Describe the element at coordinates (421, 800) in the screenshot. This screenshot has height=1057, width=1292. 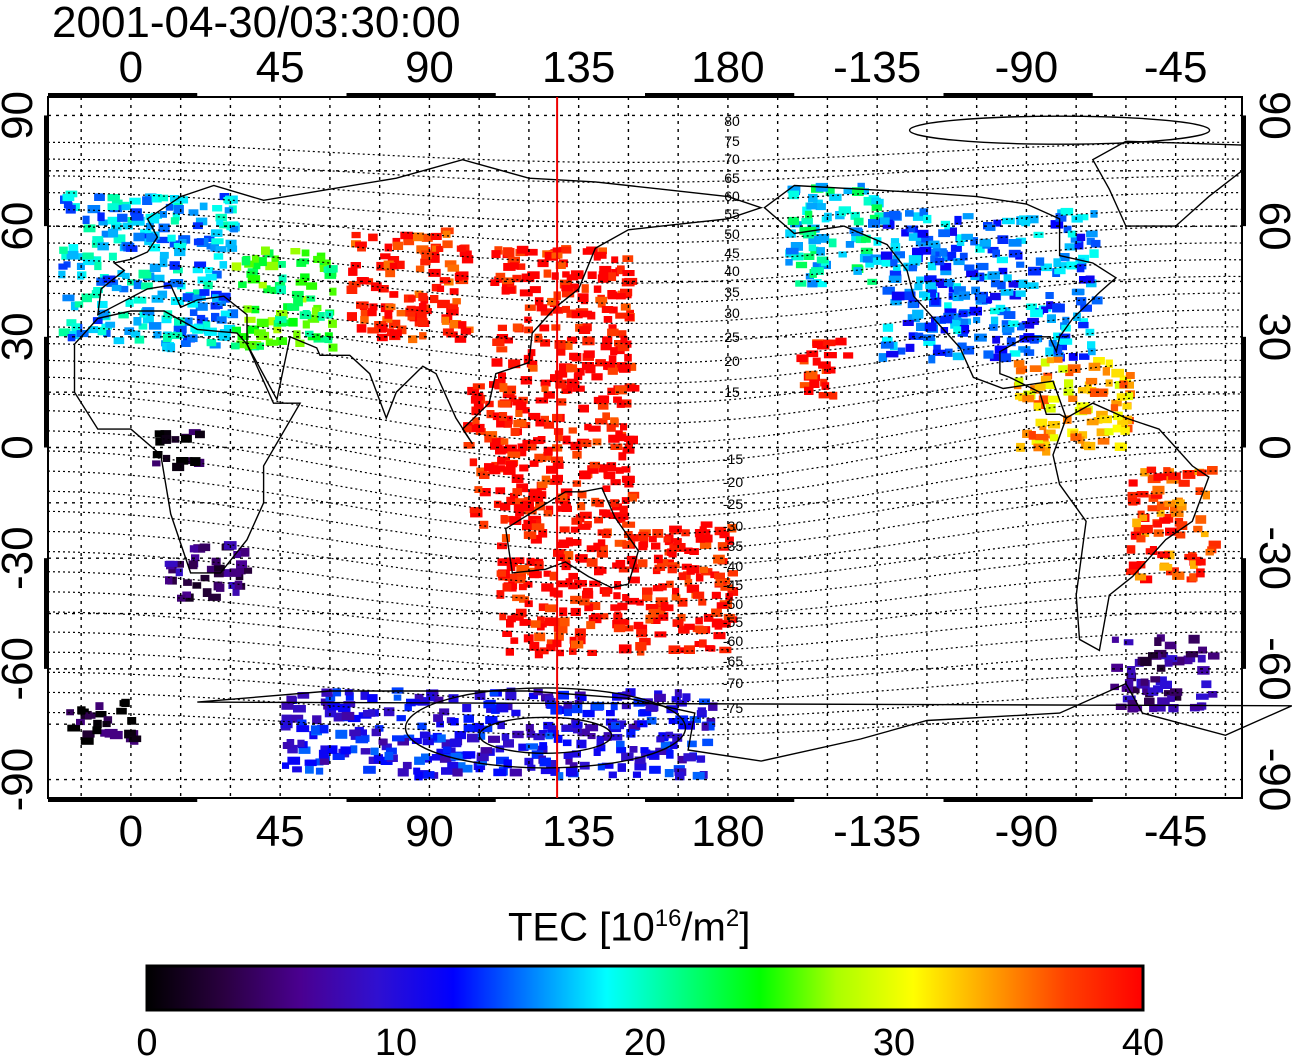
I see `frame-bar-bottom` at that location.